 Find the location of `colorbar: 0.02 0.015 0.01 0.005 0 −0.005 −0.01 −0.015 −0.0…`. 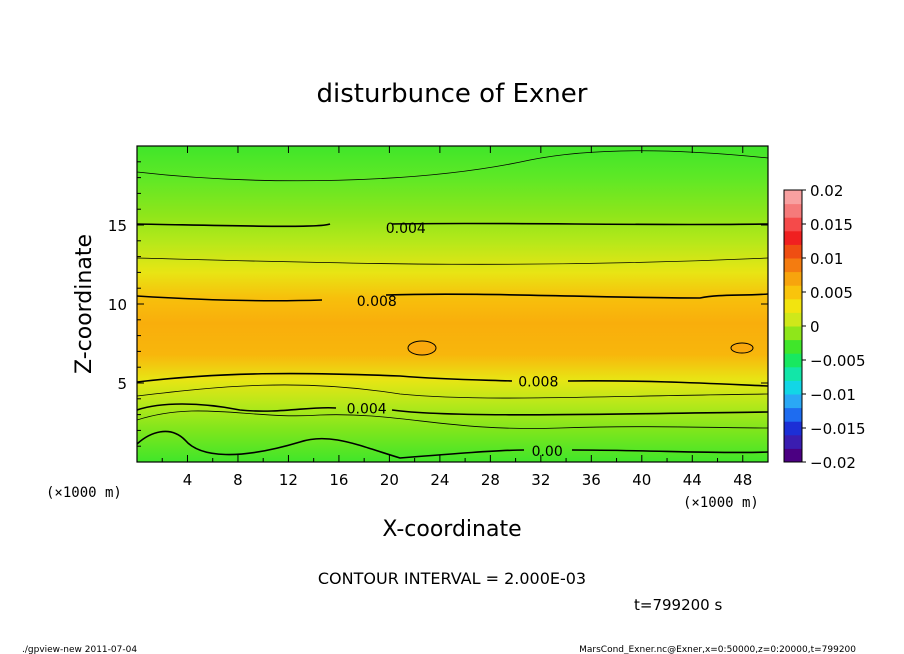

colorbar: 0.02 0.015 0.01 0.005 0 −0.005 −0.01 −0.015 −0.0… is located at coordinates (824, 327).